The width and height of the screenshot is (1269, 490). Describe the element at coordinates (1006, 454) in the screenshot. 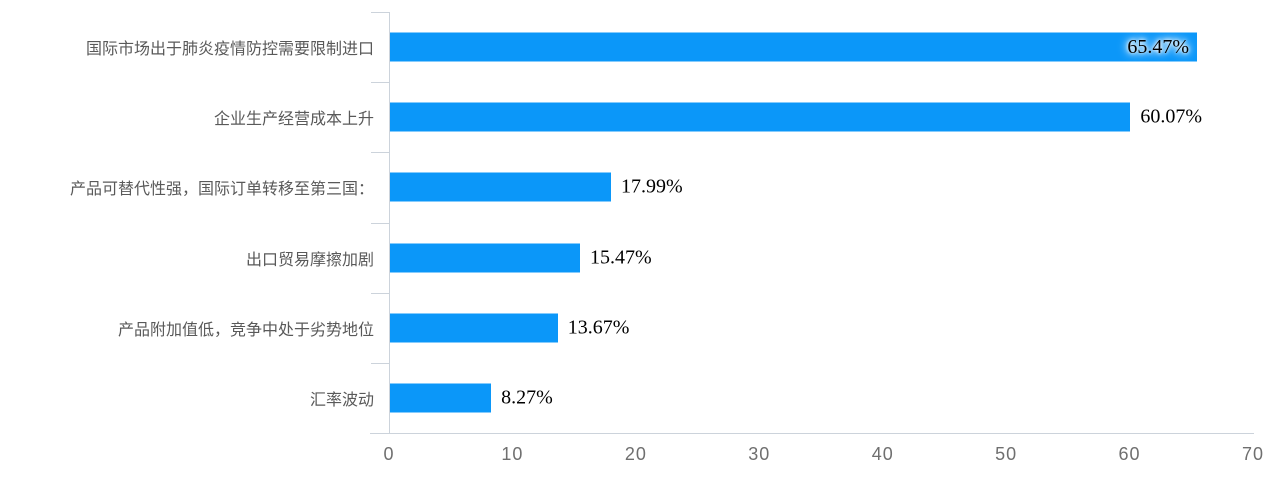

I see `x-axis-tick-label: 50` at that location.